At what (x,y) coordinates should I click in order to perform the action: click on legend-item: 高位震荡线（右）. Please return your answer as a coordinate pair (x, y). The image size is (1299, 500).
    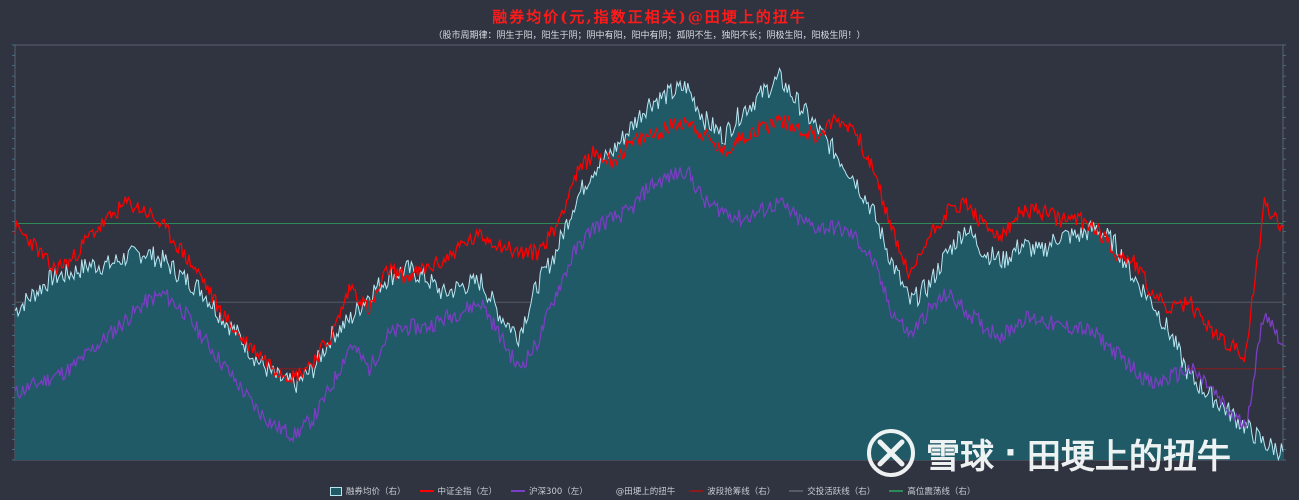
    Looking at the image, I should click on (932, 491).